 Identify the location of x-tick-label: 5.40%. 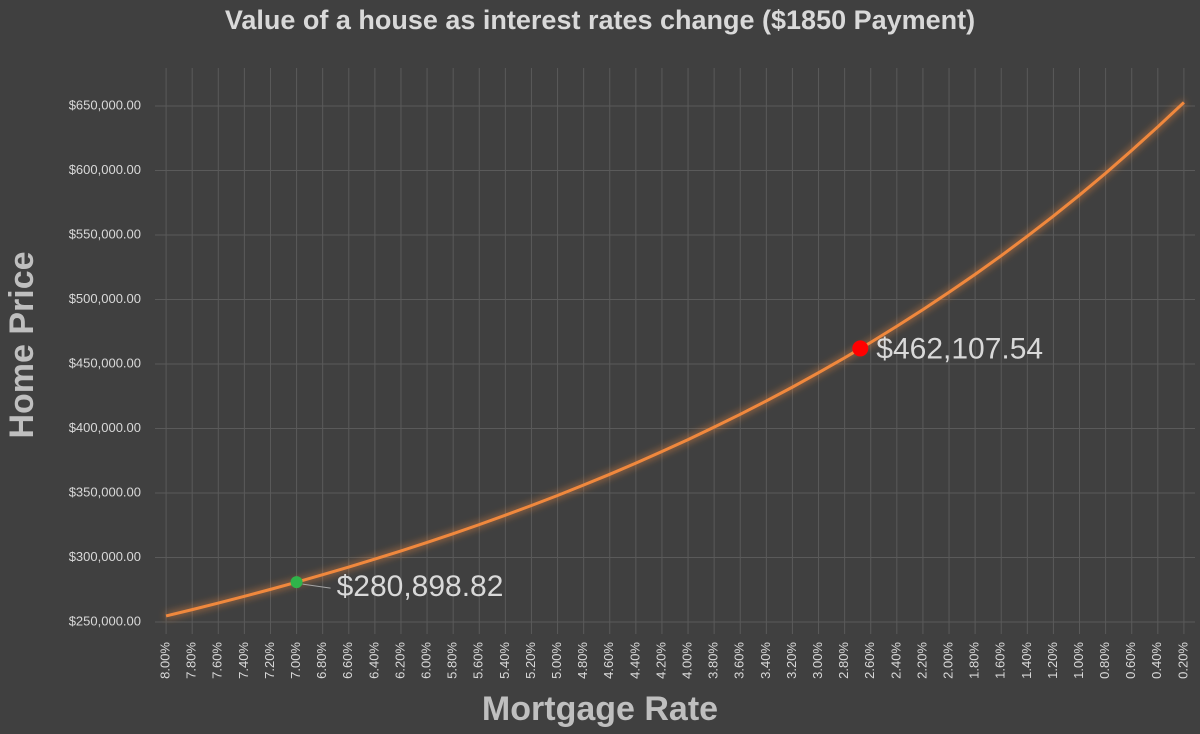
(504, 660).